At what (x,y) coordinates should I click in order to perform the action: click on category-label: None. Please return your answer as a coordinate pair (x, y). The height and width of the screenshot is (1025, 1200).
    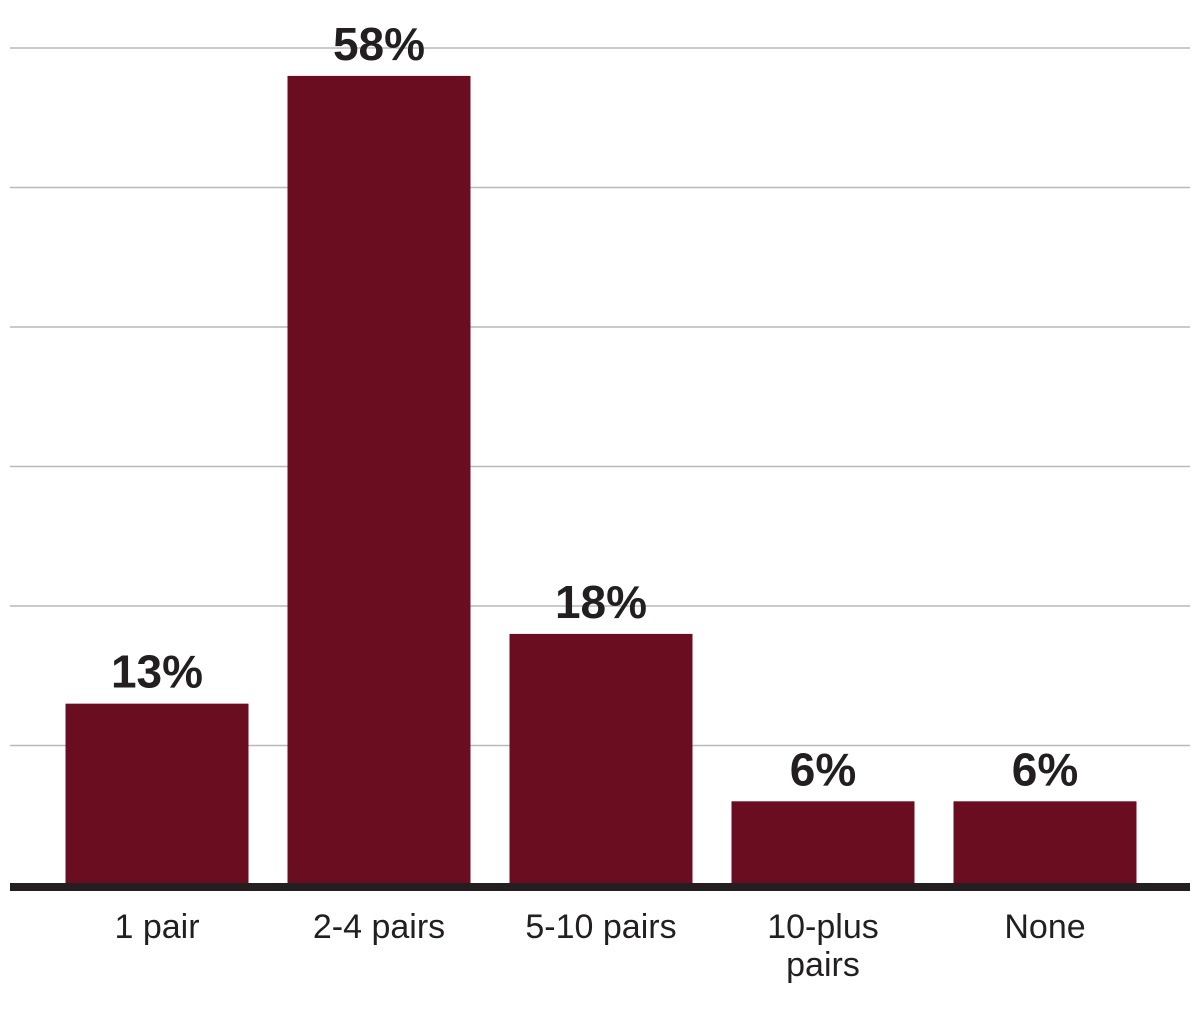
    Looking at the image, I should click on (1044, 927).